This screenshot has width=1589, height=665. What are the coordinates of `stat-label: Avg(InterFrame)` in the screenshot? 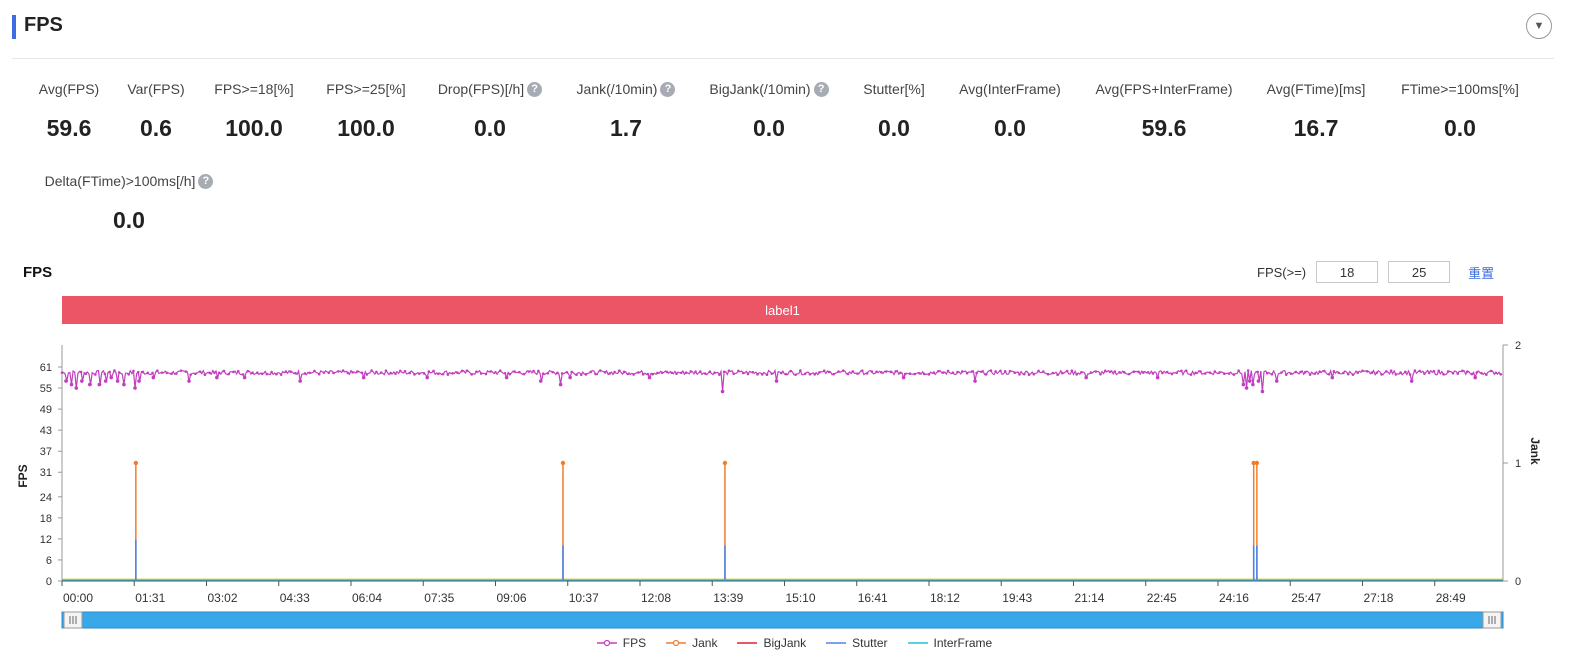 It's located at (1010, 89).